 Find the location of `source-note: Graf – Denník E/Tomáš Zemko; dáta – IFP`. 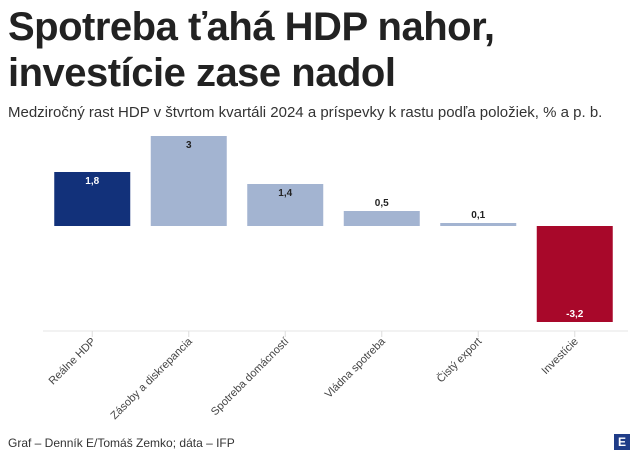

source-note: Graf – Denník E/Tomáš Zemko; dáta – IFP is located at coordinates (121, 443).